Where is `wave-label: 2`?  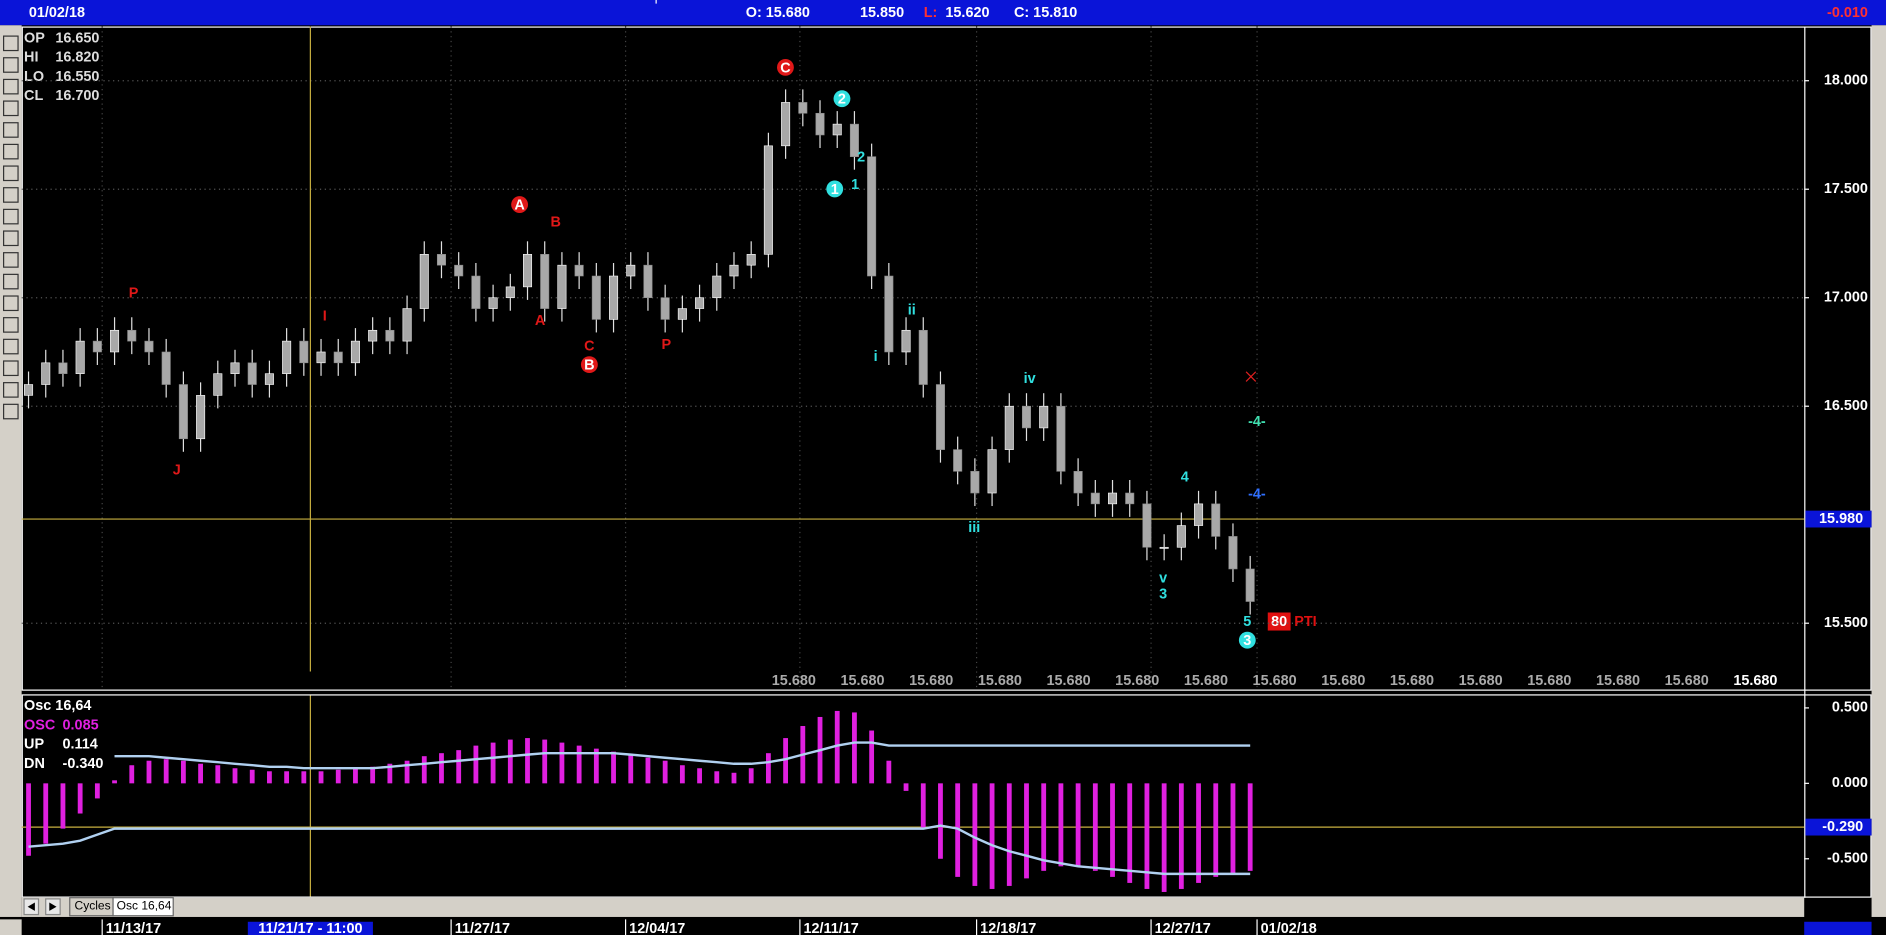 wave-label: 2 is located at coordinates (861, 157).